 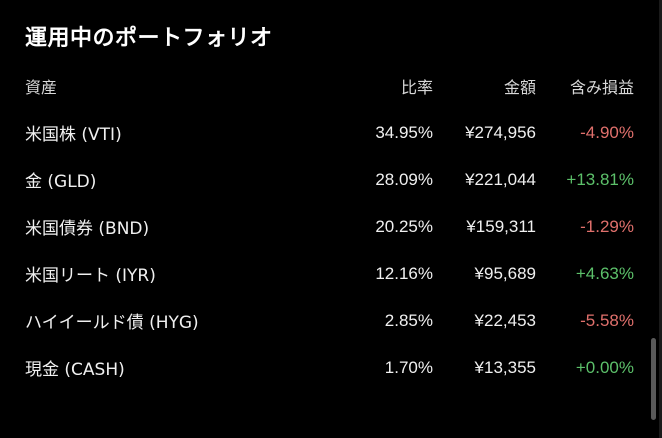 I want to click on ratio-value: 34.95%, so click(x=404, y=132).